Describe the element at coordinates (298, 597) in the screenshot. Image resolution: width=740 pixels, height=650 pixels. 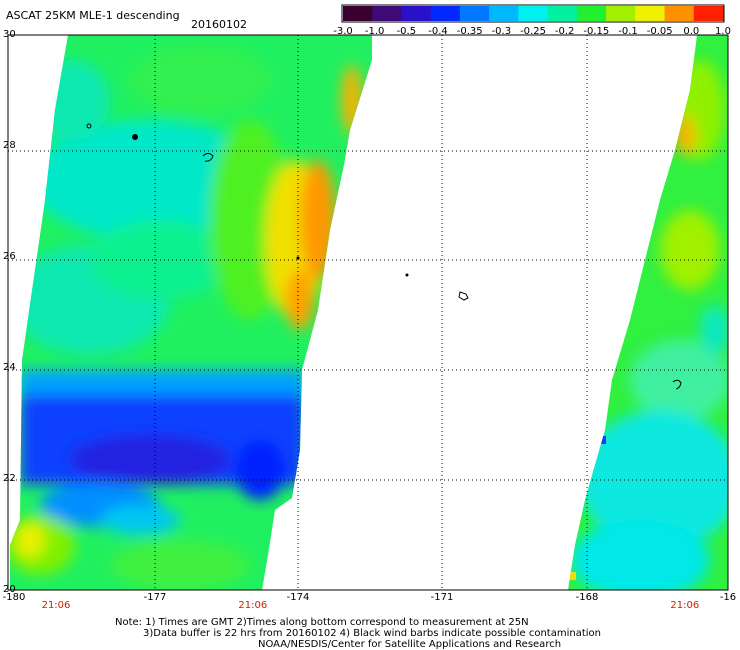
I see `longitude-label: -174` at that location.